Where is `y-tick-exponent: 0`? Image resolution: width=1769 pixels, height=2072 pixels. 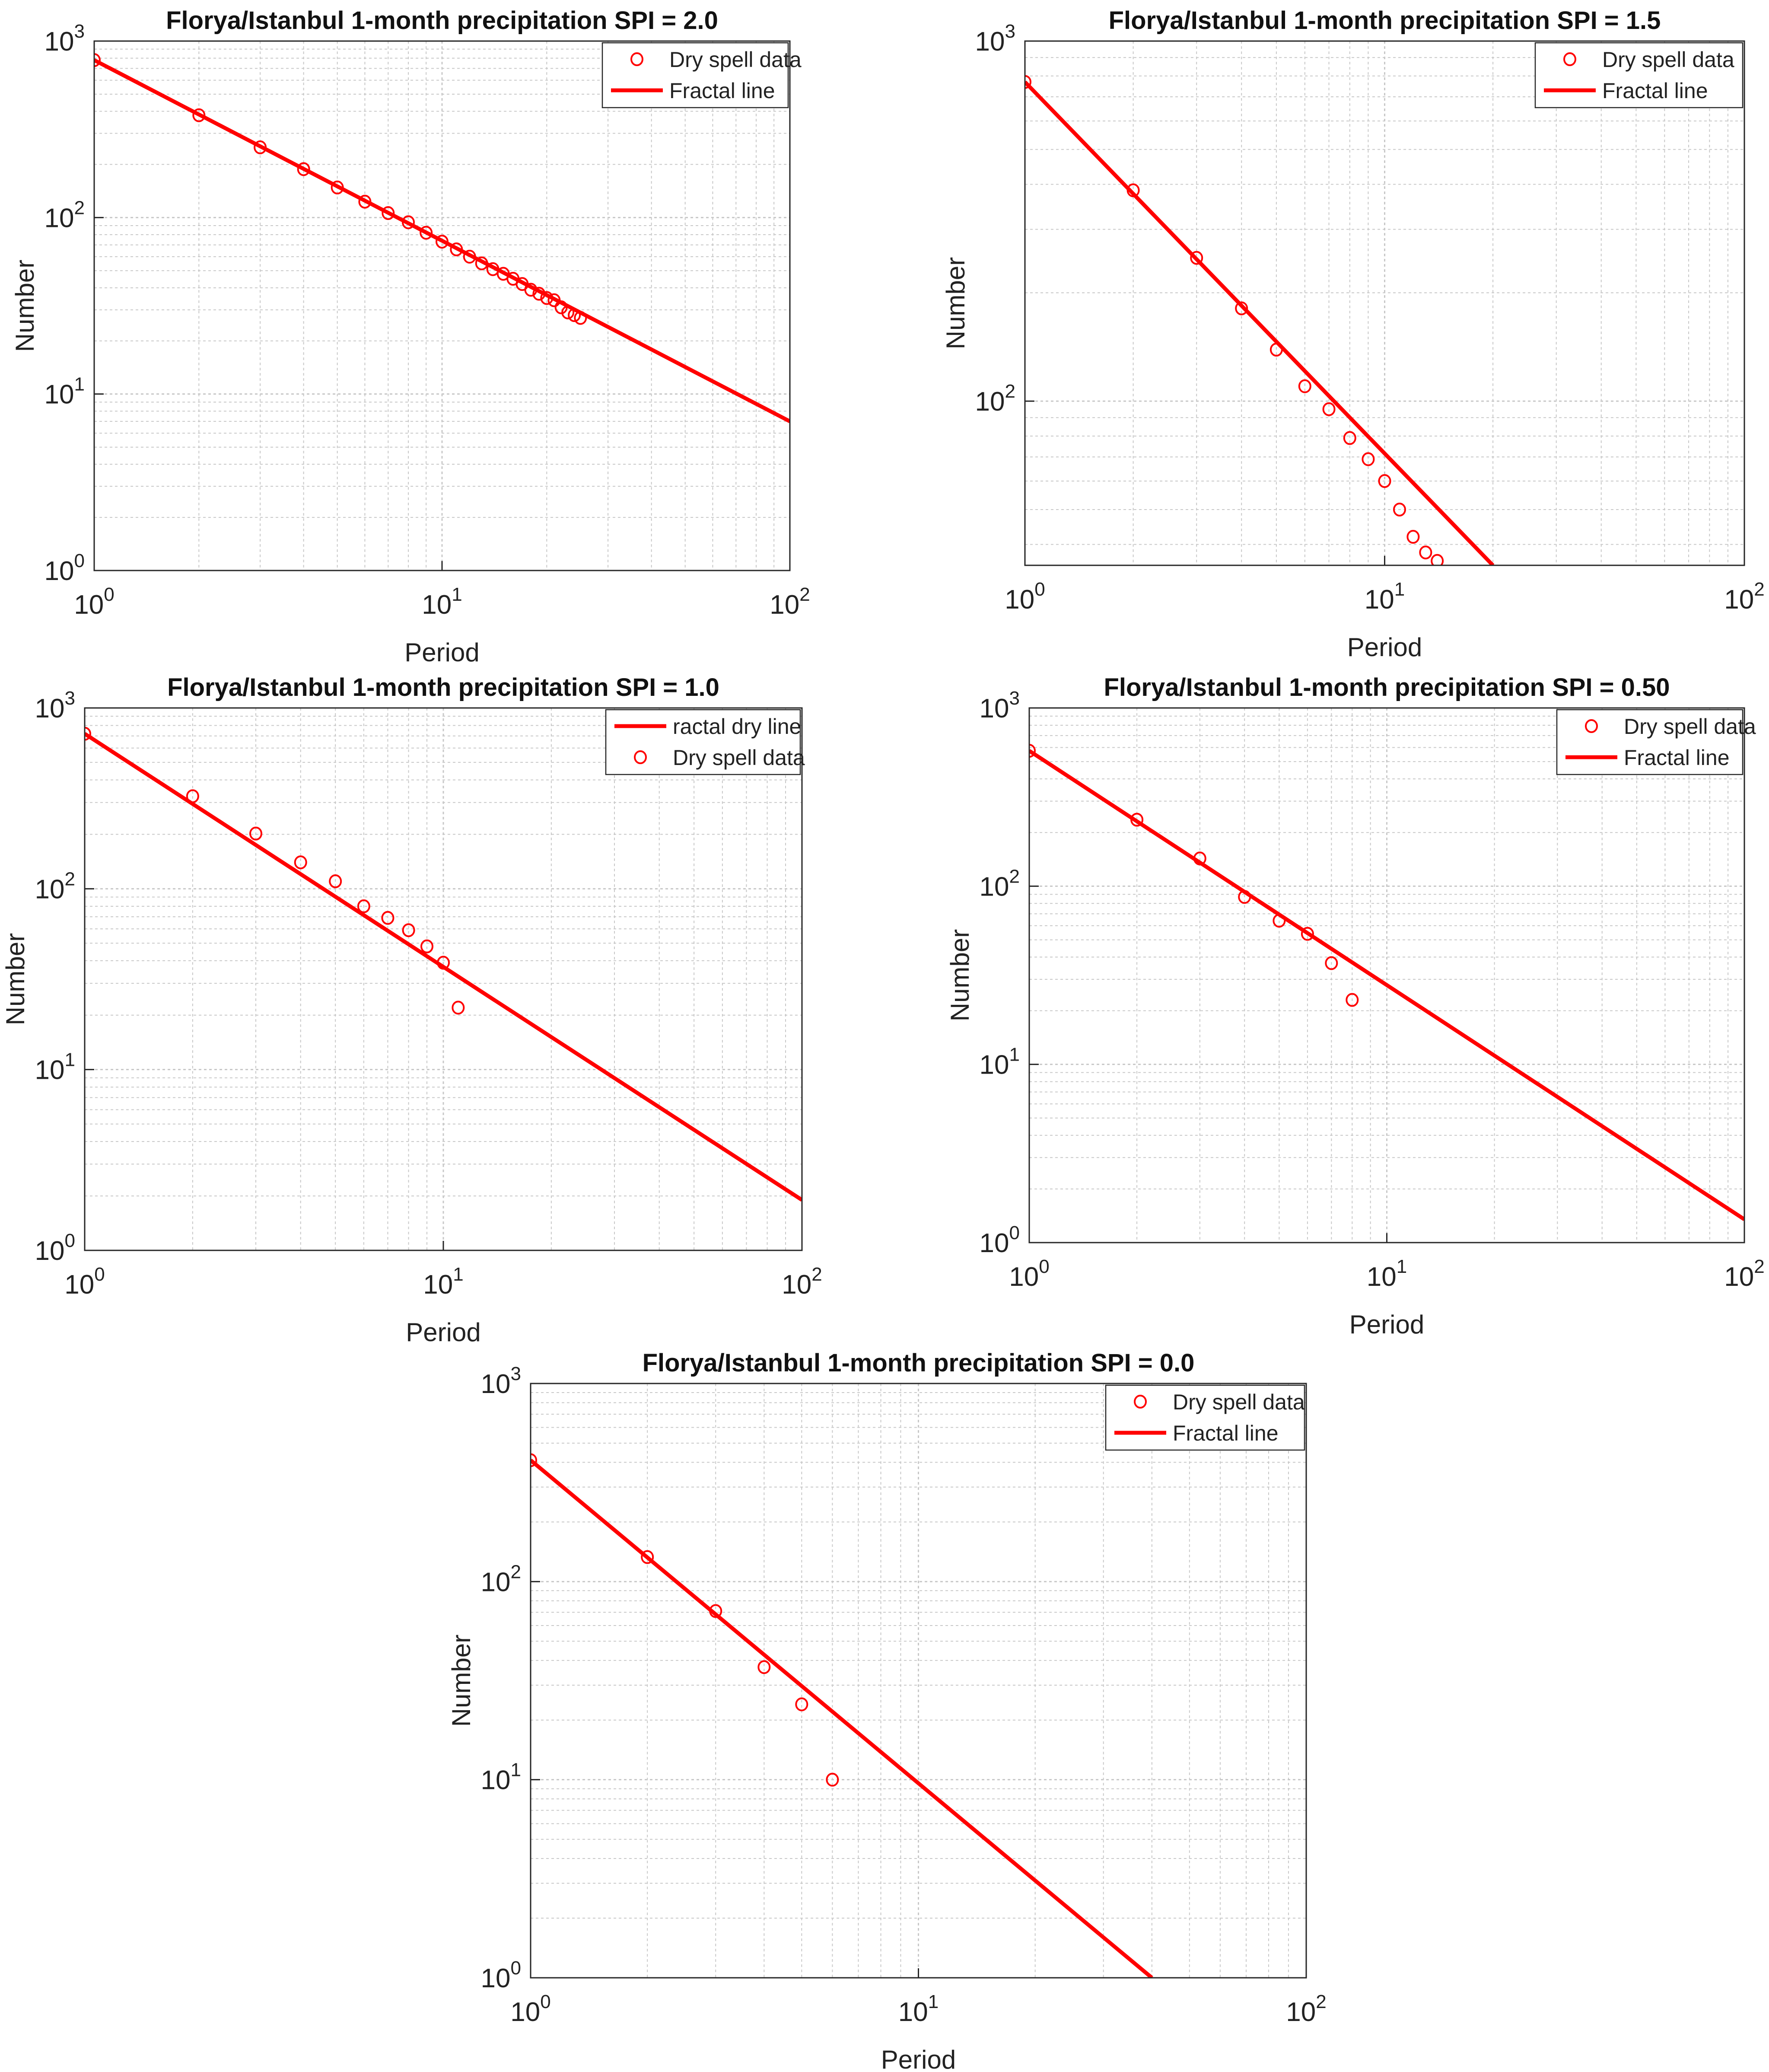
y-tick-exponent: 0 is located at coordinates (79, 561).